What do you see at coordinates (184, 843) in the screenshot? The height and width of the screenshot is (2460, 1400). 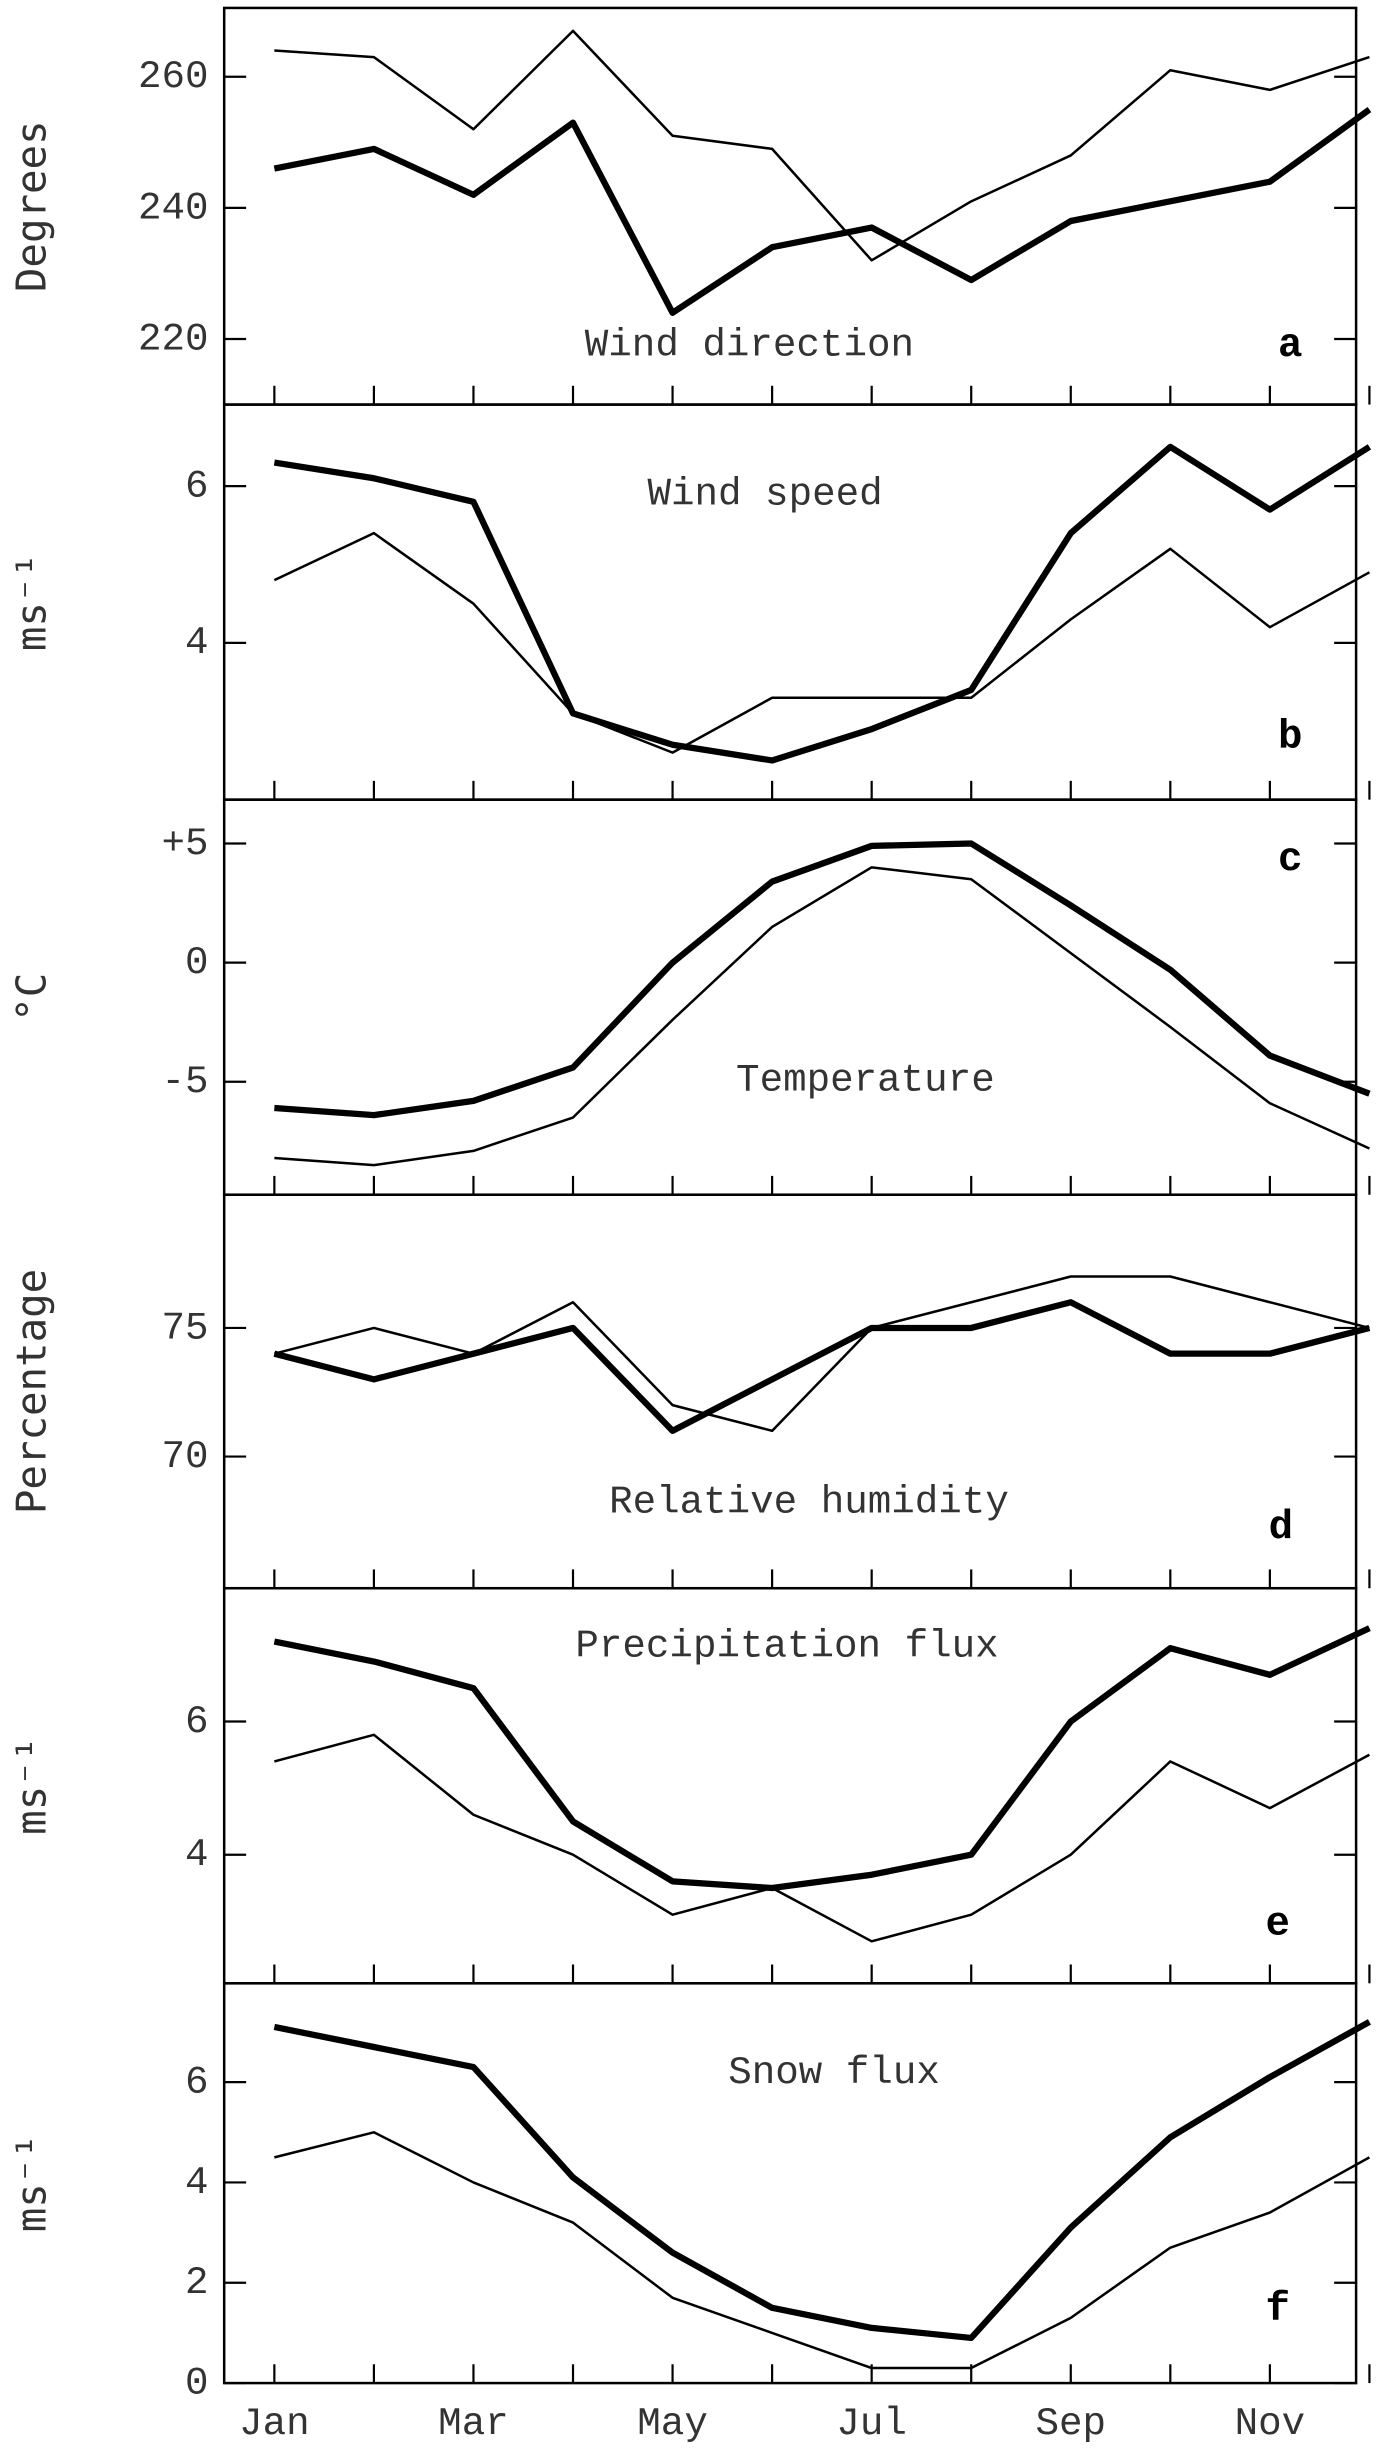 I see `y-tick-label: +5` at bounding box center [184, 843].